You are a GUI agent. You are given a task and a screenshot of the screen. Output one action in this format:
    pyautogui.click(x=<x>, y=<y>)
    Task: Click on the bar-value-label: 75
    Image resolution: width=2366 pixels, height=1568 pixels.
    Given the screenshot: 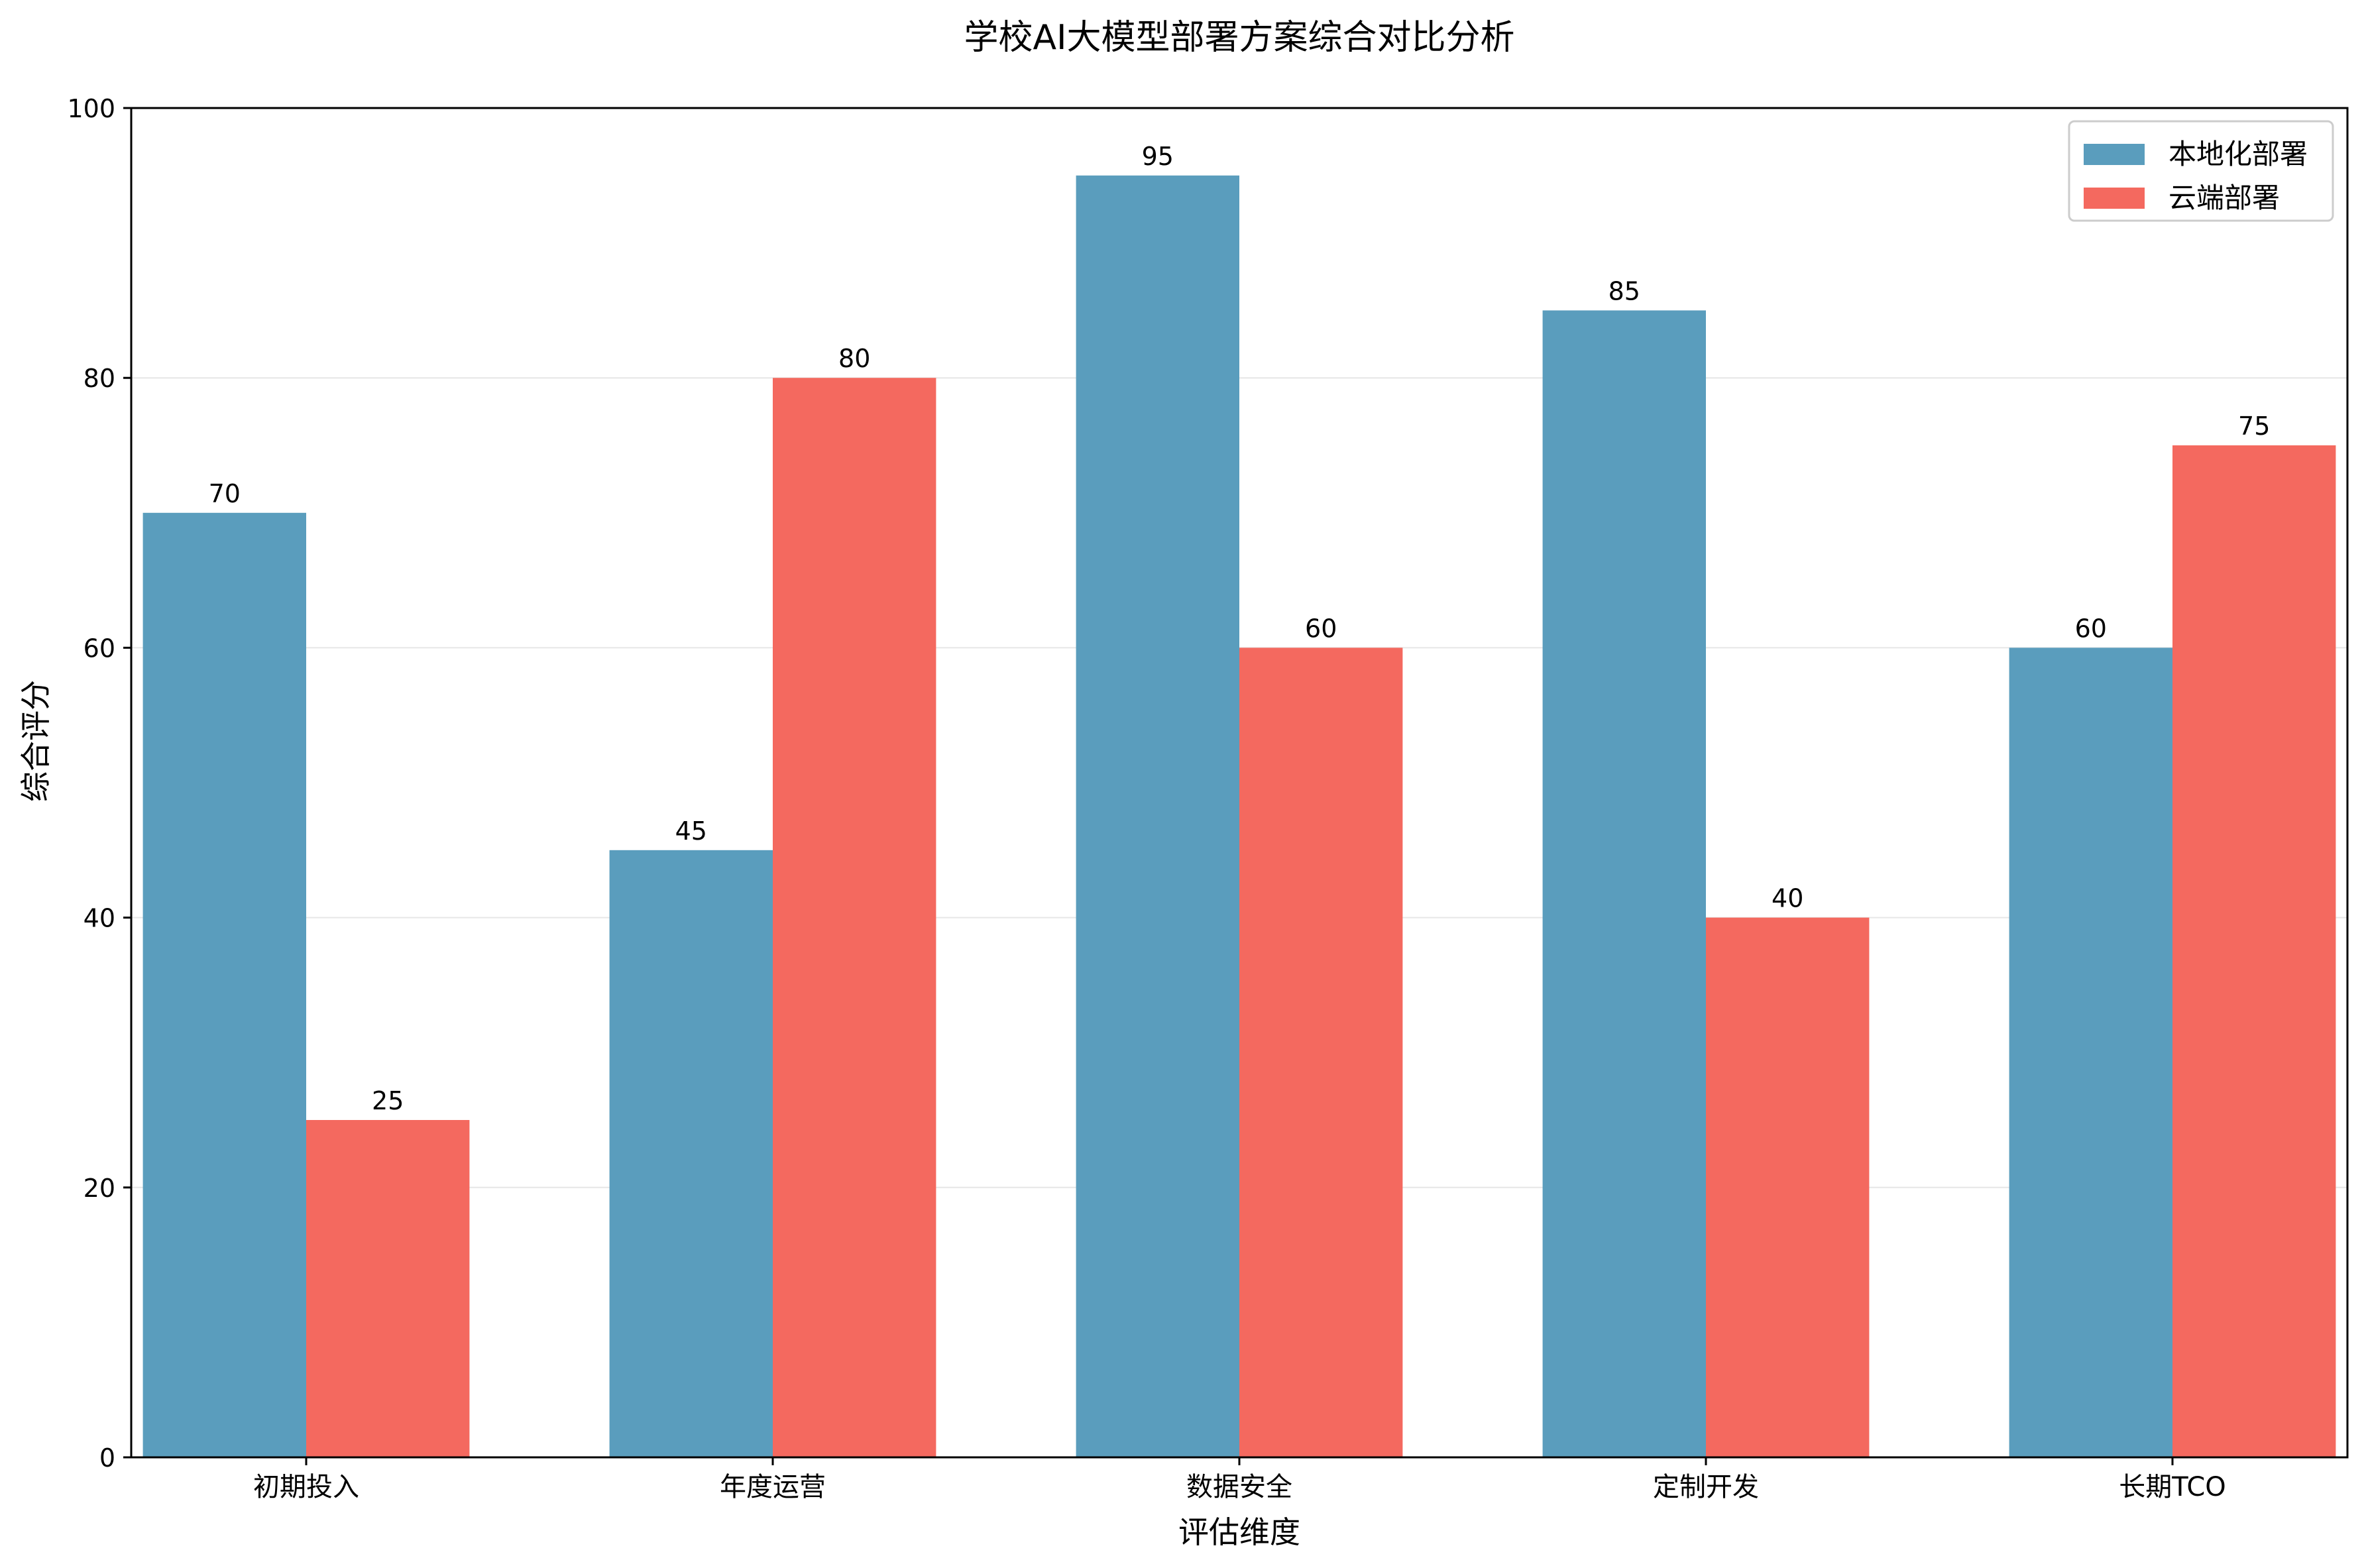 What is the action you would take?
    pyautogui.click(x=2254, y=426)
    